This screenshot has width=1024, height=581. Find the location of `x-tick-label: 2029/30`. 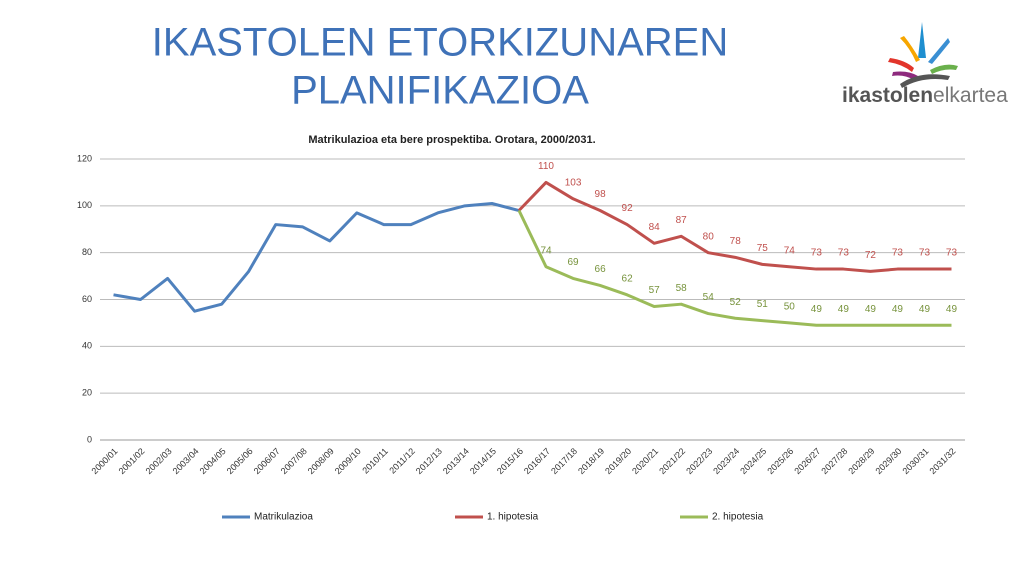

x-tick-label: 2029/30 is located at coordinates (888, 461).